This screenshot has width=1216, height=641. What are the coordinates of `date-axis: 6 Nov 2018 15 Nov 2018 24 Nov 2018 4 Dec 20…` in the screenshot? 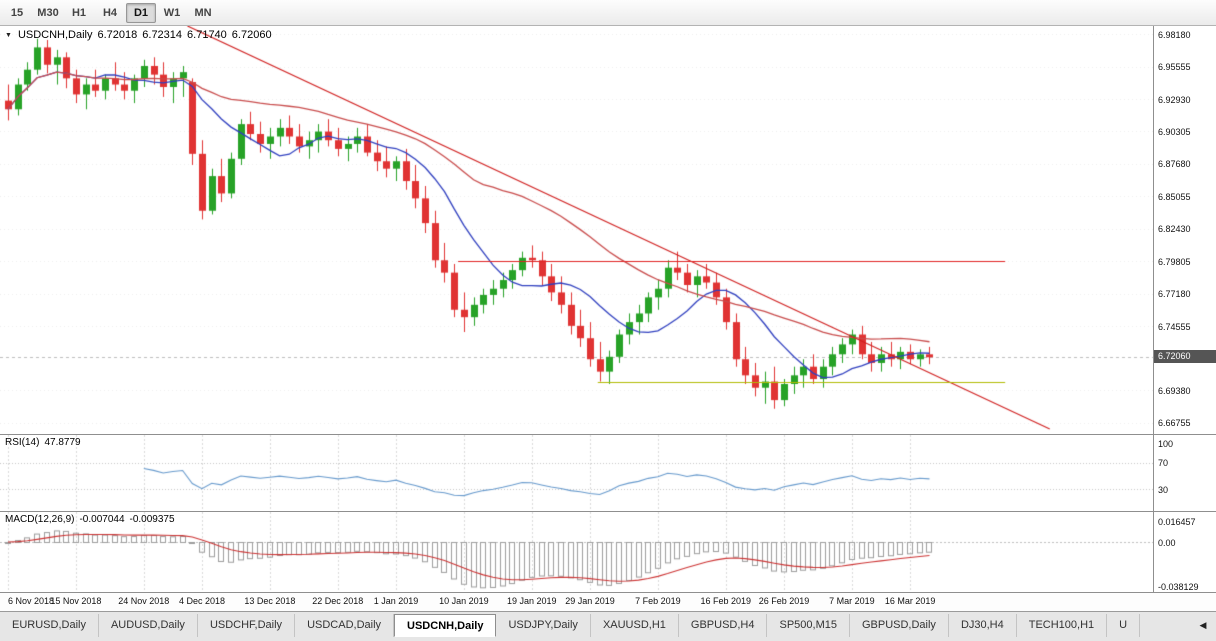 It's located at (608, 602).